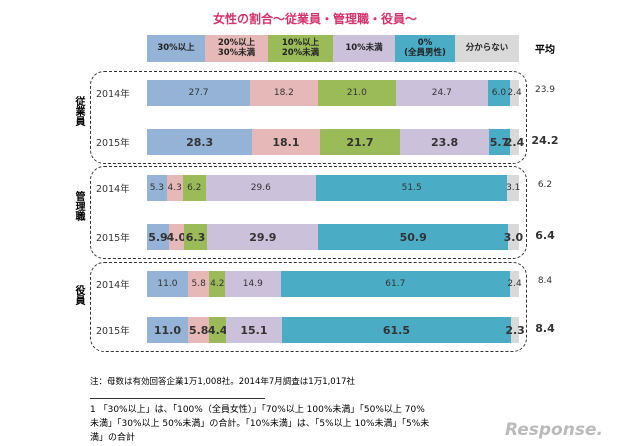 The image size is (632, 446). I want to click on bar-segment: 18.2, so click(284, 93).